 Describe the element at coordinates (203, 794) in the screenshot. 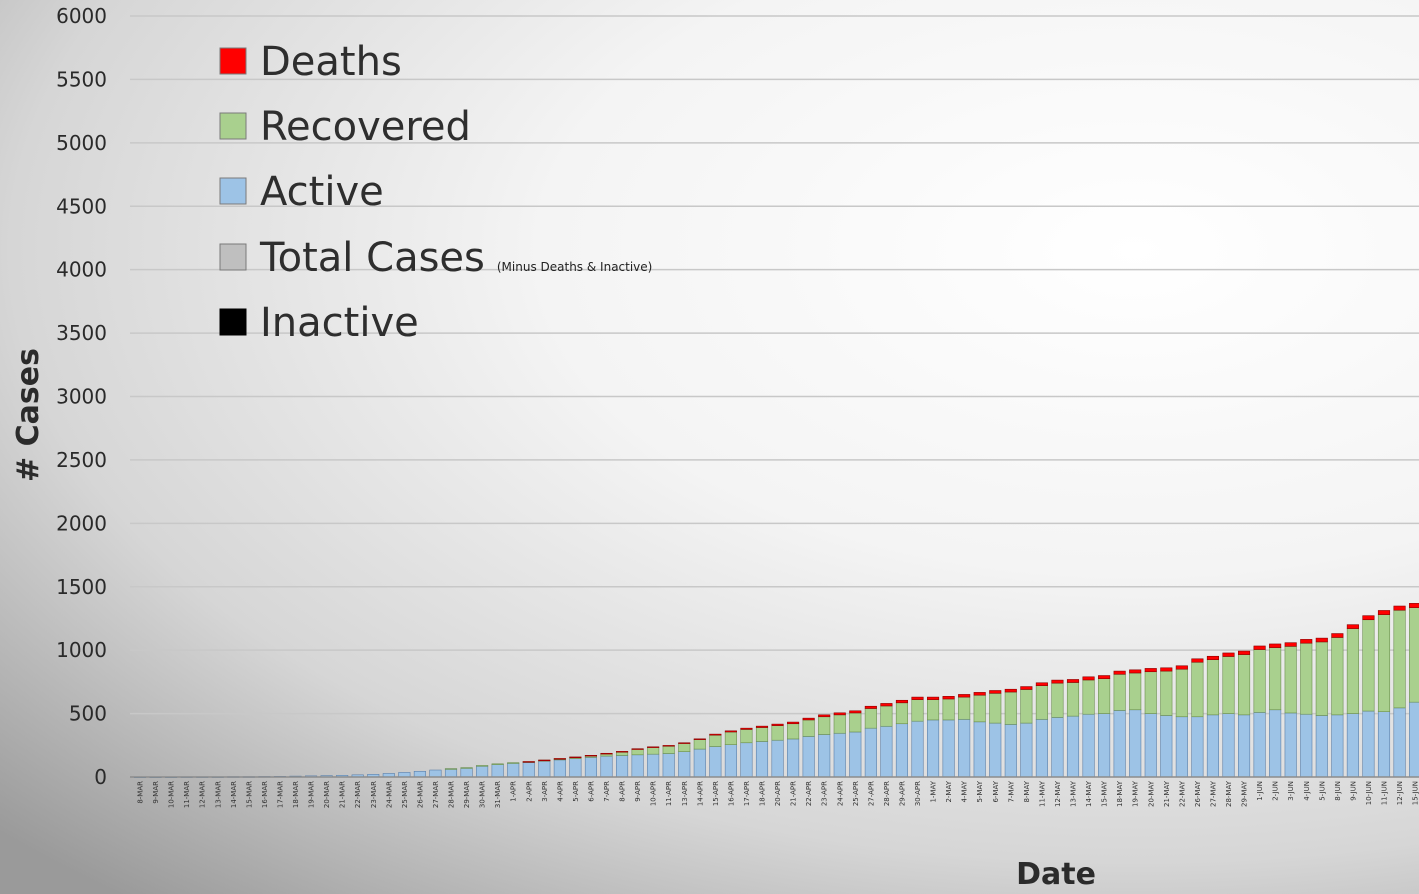

I see `x-tick-label: 12-MAR` at that location.